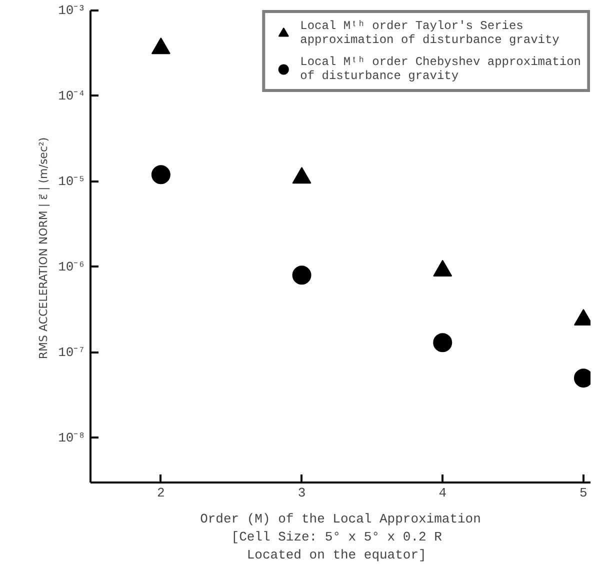  What do you see at coordinates (43, 248) in the screenshot?
I see `y-axis-title: RMS ACCELERATION NORM | ε⃗ | (m/sec²)` at bounding box center [43, 248].